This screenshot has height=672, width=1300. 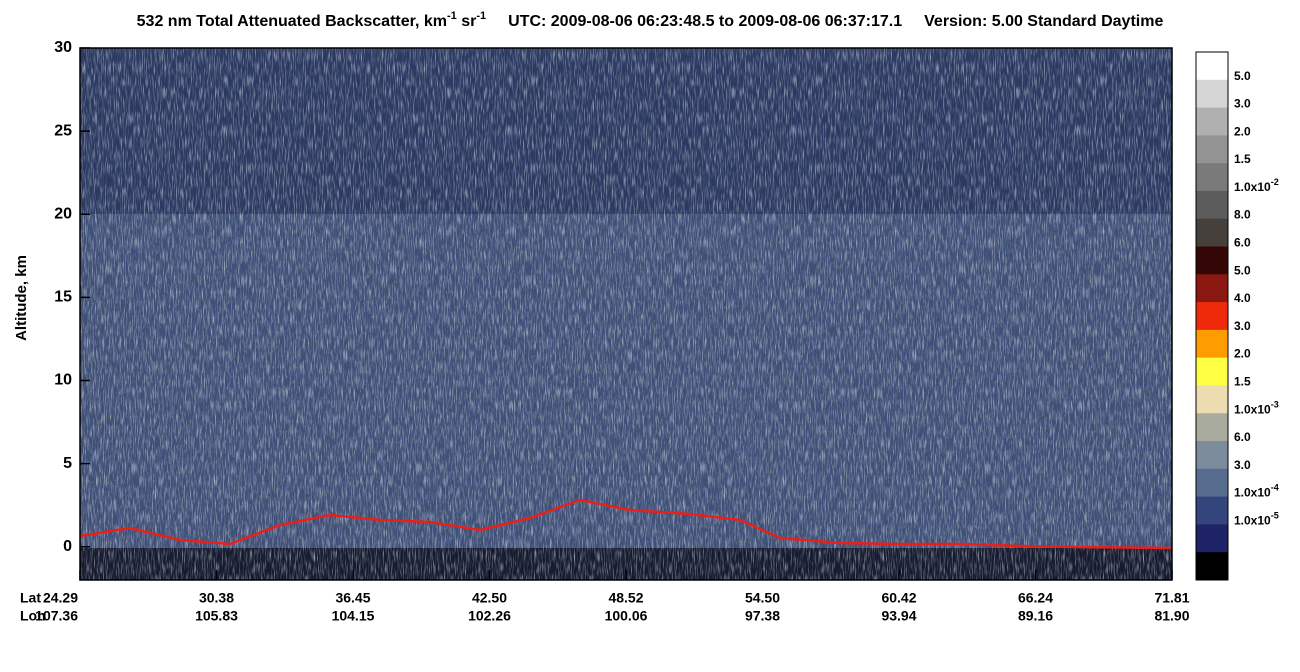 What do you see at coordinates (352, 598) in the screenshot?
I see `lat-label: 36.45` at bounding box center [352, 598].